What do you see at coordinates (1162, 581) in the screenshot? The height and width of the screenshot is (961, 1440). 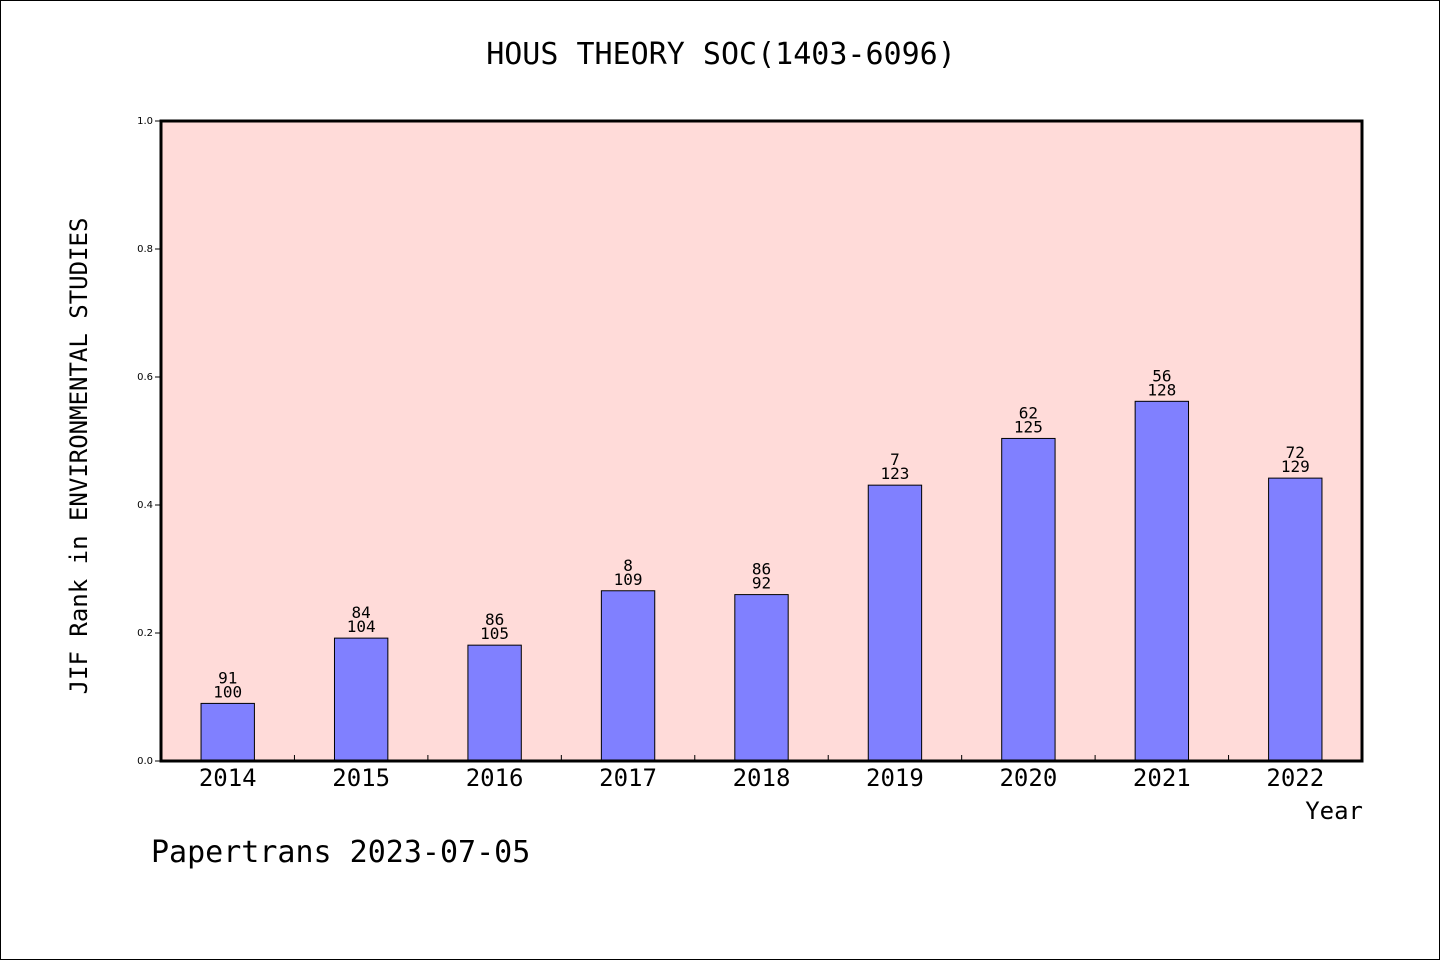 I see `bar-2021` at bounding box center [1162, 581].